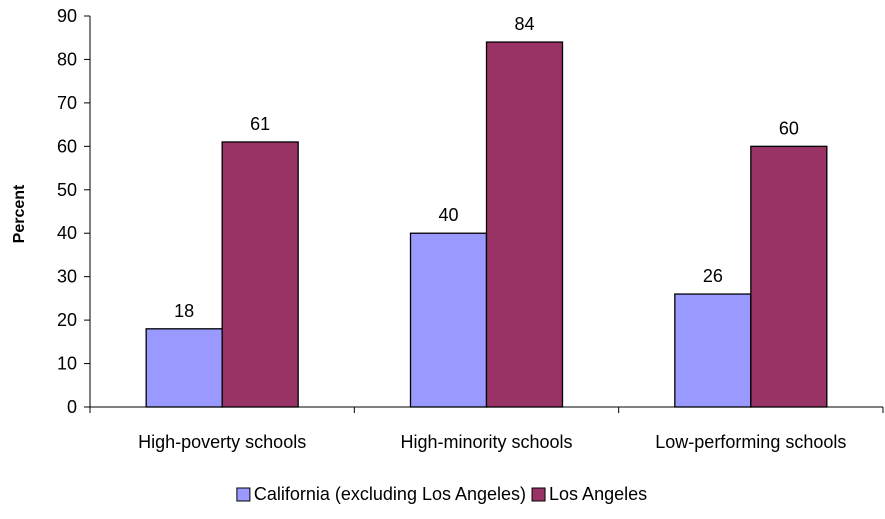  What do you see at coordinates (67, 320) in the screenshot?
I see `y-tick-label: 20` at bounding box center [67, 320].